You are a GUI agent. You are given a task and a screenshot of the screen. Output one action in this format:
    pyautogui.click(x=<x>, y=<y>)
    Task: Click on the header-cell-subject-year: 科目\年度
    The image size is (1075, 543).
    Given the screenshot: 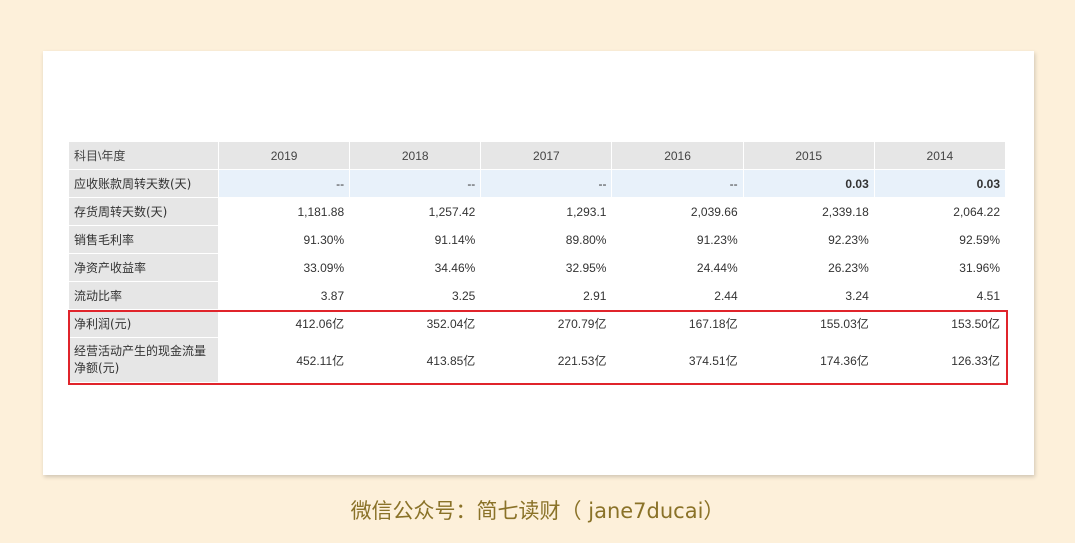 What is the action you would take?
    pyautogui.click(x=143, y=155)
    